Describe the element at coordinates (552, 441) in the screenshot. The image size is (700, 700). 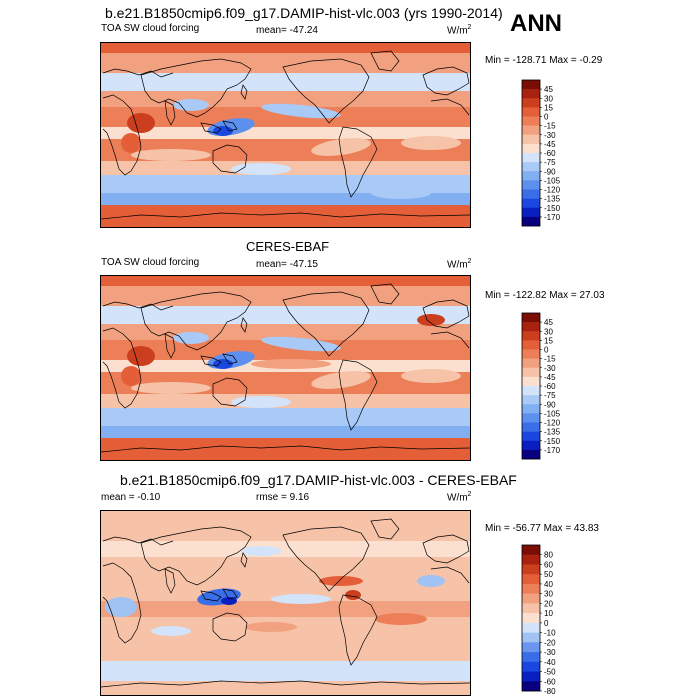
I see `colorbar-2-tick-label: -150` at that location.